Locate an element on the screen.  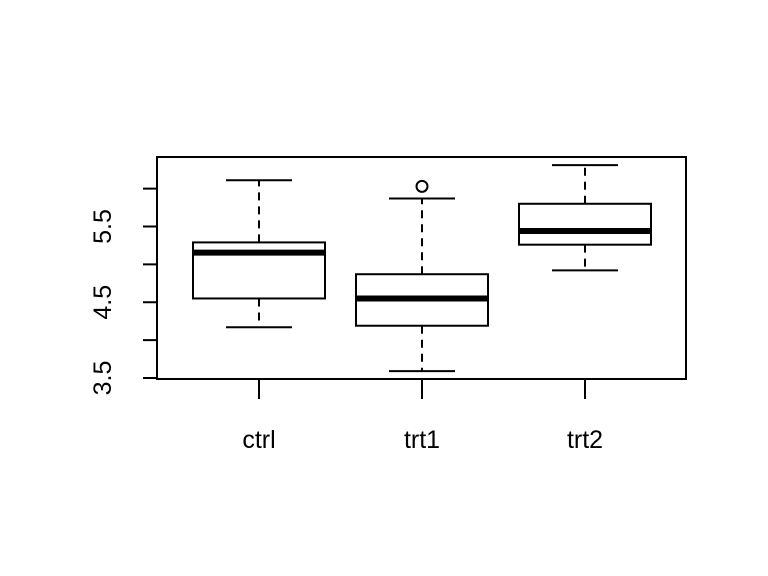
box-trt2 is located at coordinates (585, 224).